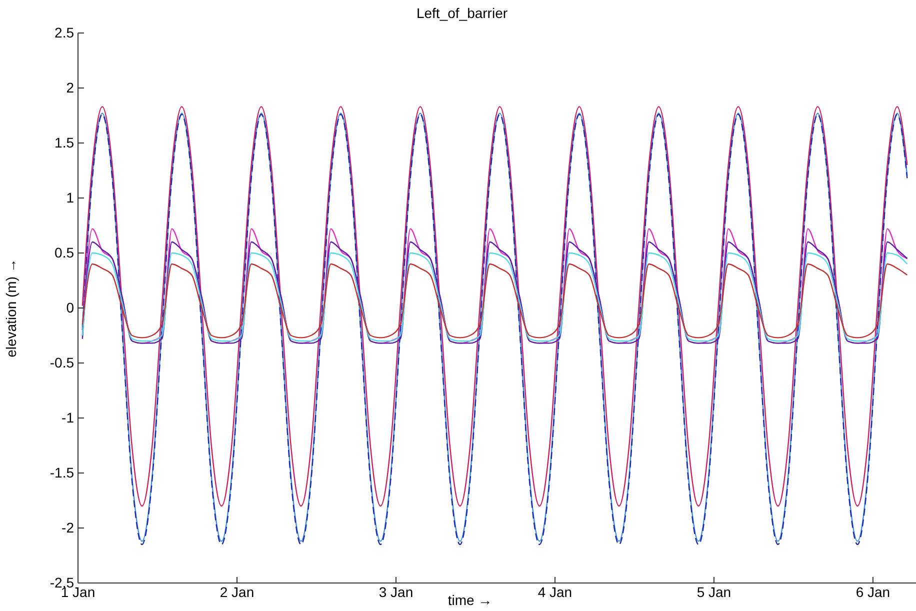 This screenshot has height=611, width=916. Describe the element at coordinates (237, 592) in the screenshot. I see `x-tick-label: 2 Jan` at that location.